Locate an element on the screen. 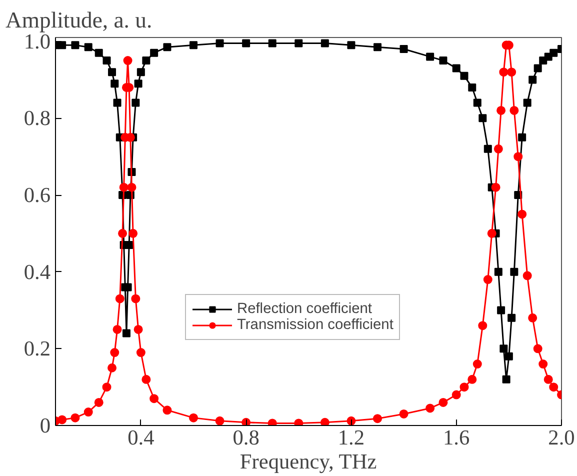 This screenshot has height=476, width=577. x-tick-label: 0.4 is located at coordinates (141, 438).